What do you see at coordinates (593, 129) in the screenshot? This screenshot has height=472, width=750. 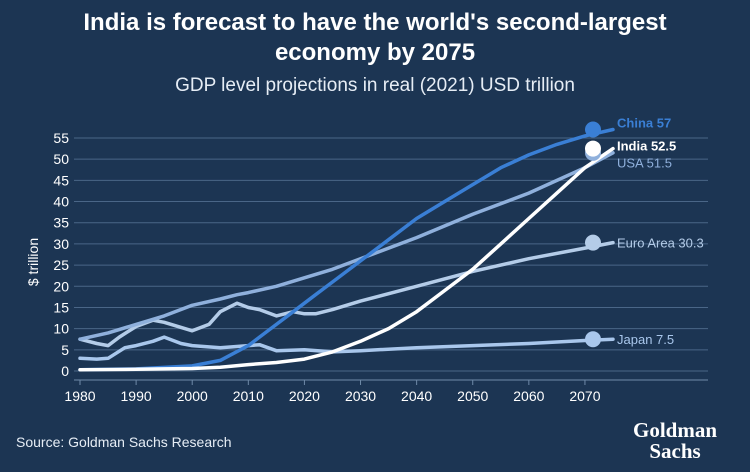 I see `end-marker-china` at bounding box center [593, 129].